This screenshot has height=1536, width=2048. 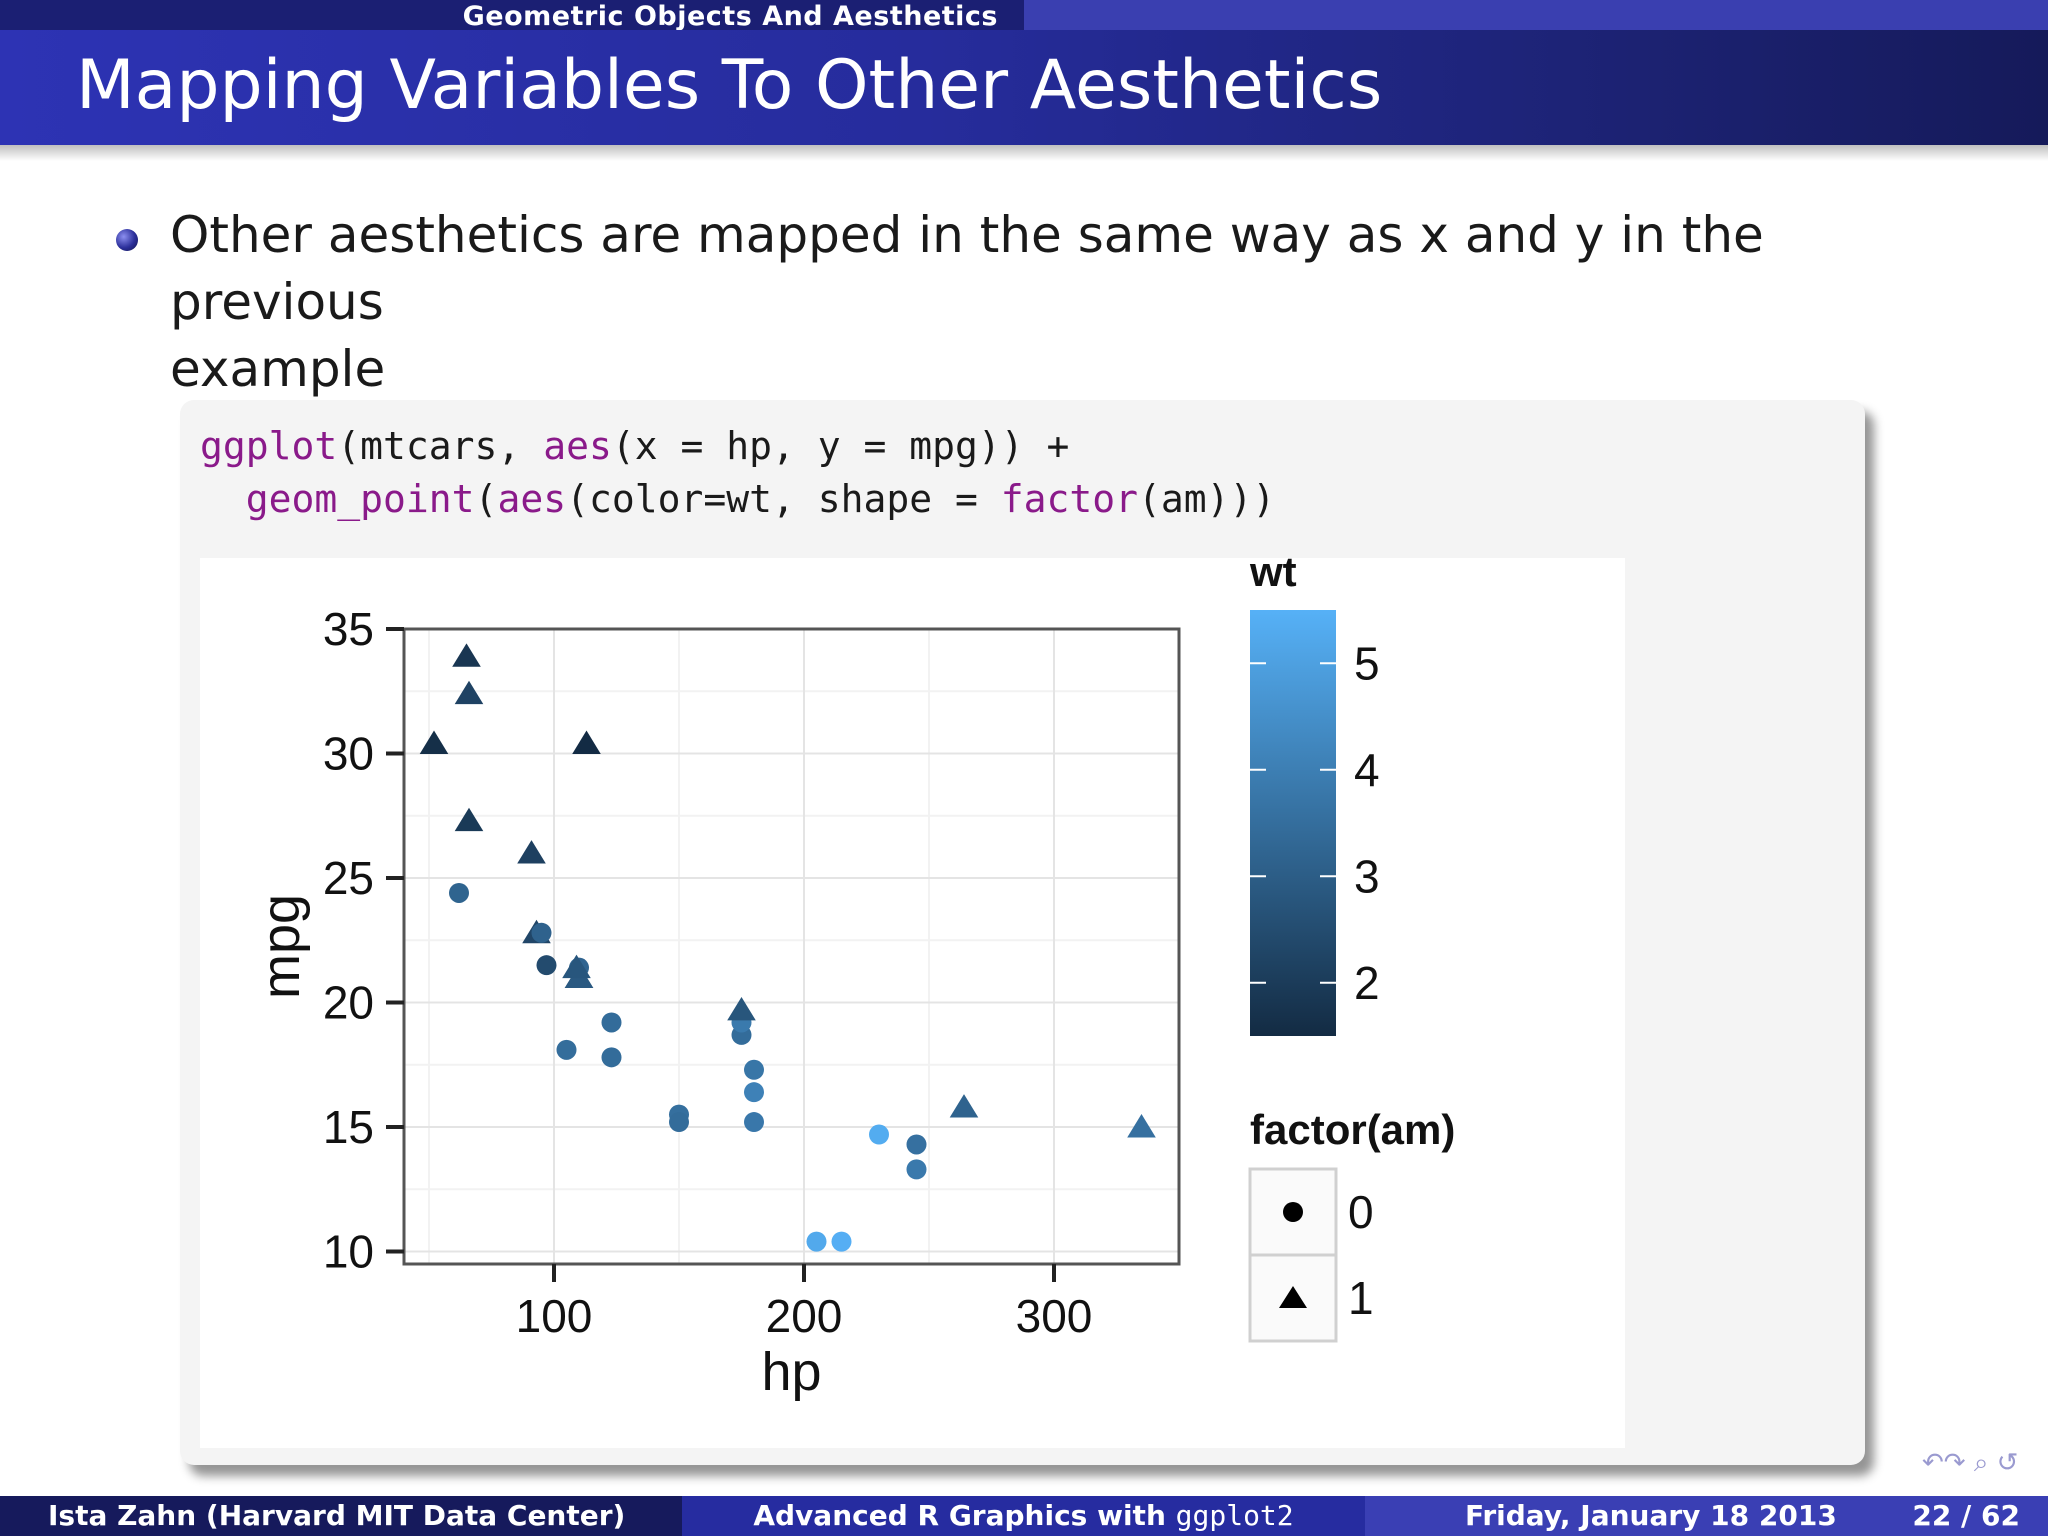 I want to click on code-line2-token: (am))), so click(x=1207, y=499).